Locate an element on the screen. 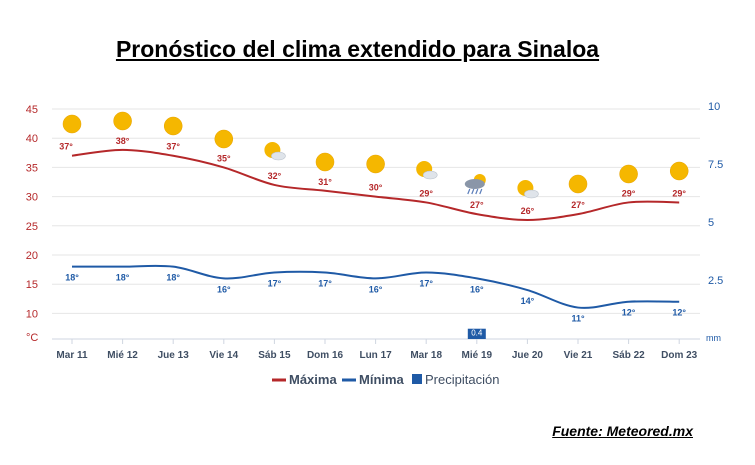 The width and height of the screenshot is (755, 465). series-line-minima is located at coordinates (375, 286).